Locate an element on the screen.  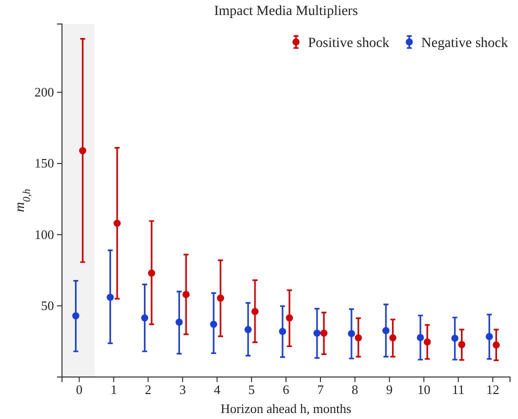
y-tick-label: 100 is located at coordinates (44, 234).